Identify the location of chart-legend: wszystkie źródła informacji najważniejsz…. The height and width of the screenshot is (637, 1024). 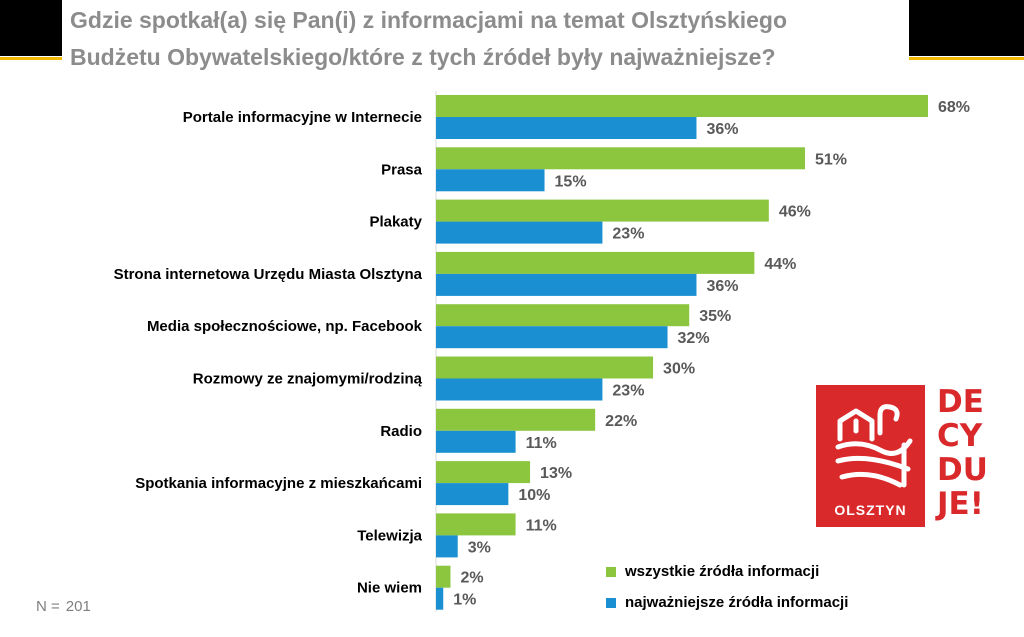
(727, 587).